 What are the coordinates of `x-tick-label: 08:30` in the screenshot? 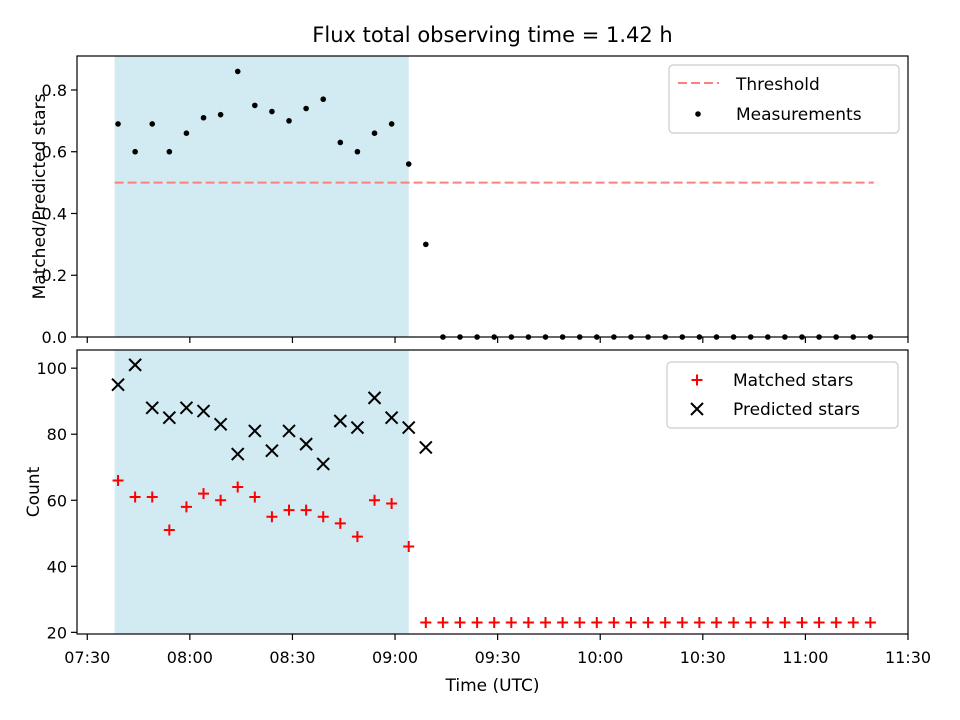 It's located at (292, 657).